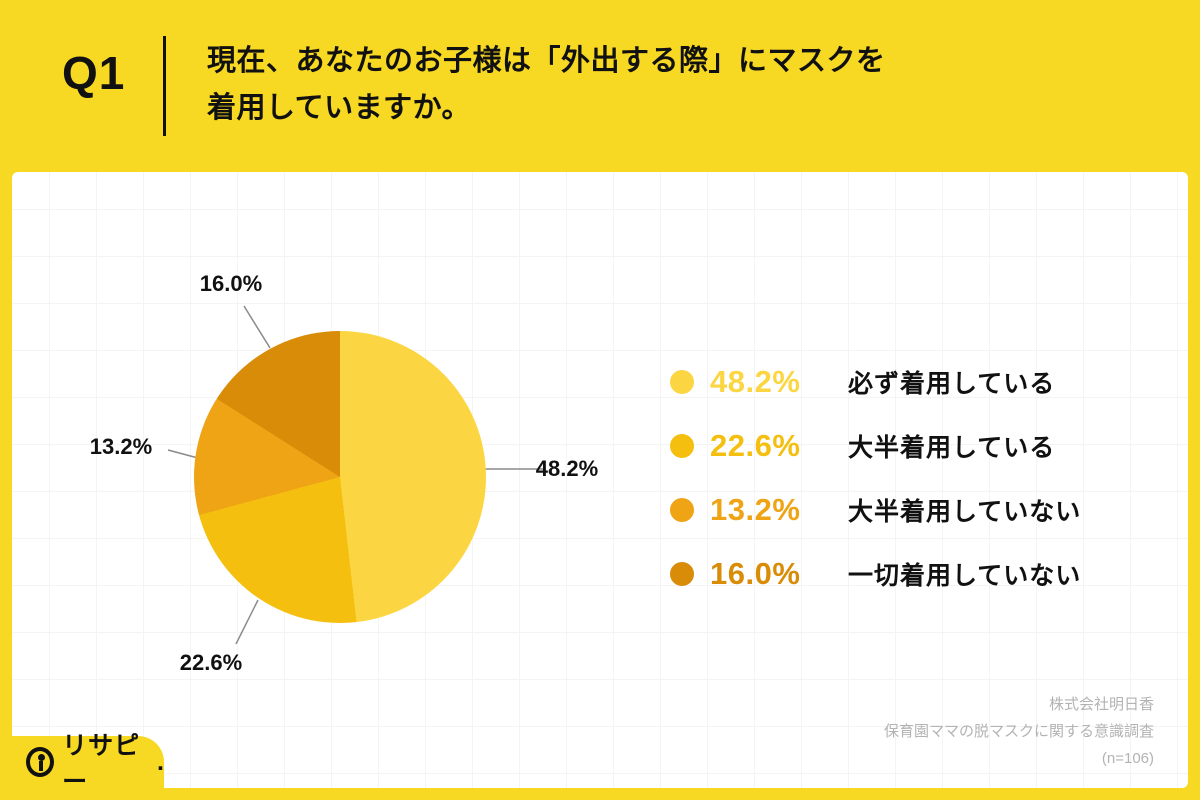  Describe the element at coordinates (94, 73) in the screenshot. I see `question-number: Q1` at that location.